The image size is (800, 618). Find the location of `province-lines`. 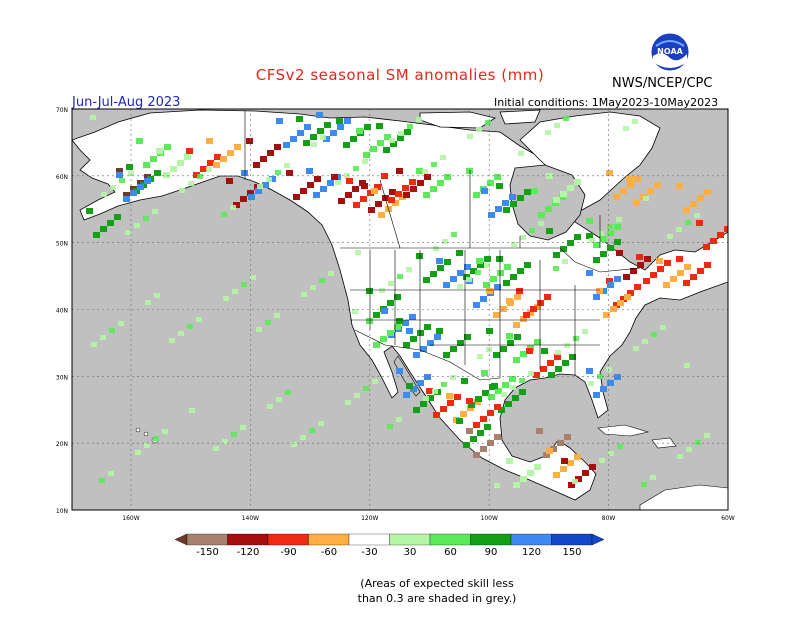

province-lines is located at coordinates (490, 209).